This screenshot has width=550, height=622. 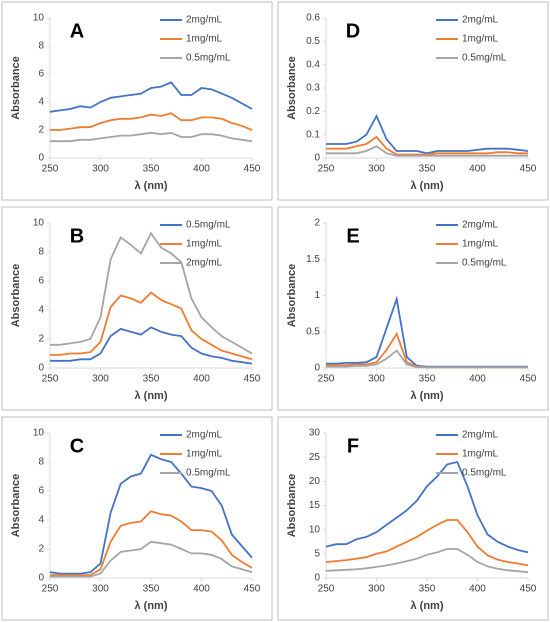 I want to click on y-tick-label: 15, so click(x=315, y=505).